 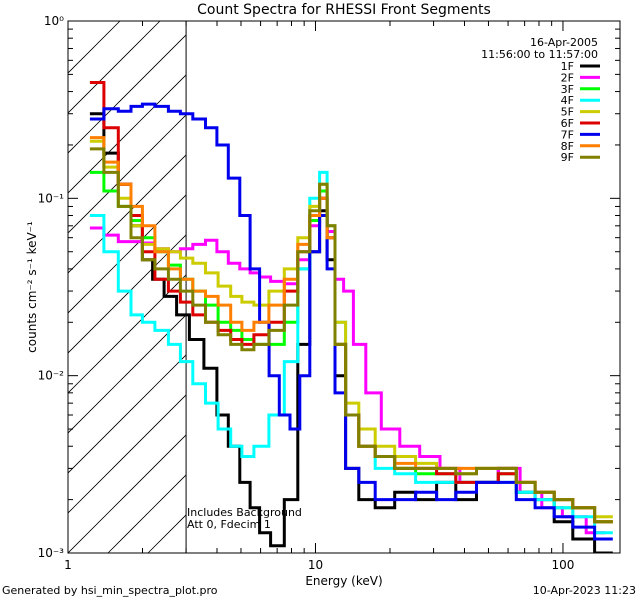 I want to click on y-tick-label: 10⁰, so click(x=54, y=21).